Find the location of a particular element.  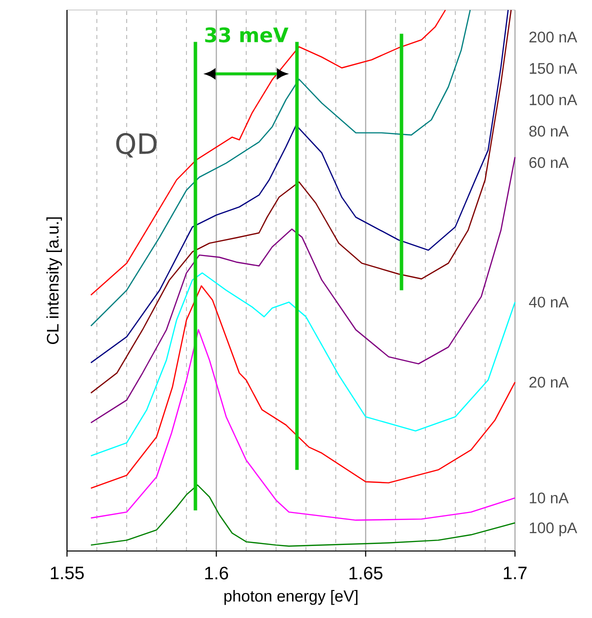

text: 200 nA is located at coordinates (553, 37).